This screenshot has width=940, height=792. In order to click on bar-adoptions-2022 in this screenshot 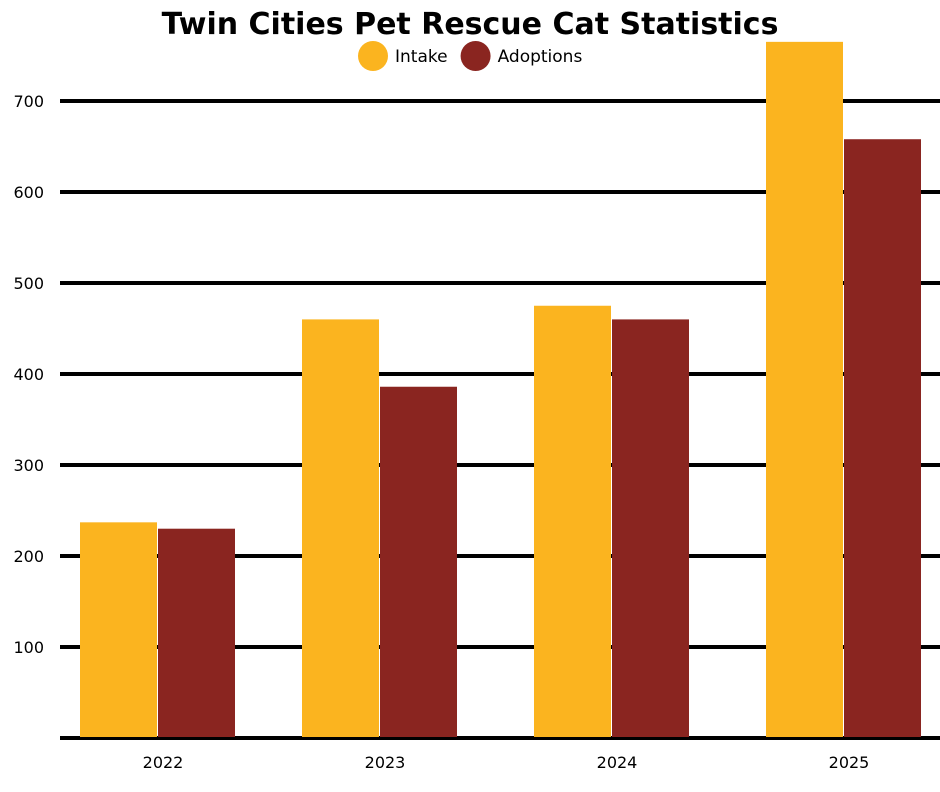, I will do `click(196, 632)`.